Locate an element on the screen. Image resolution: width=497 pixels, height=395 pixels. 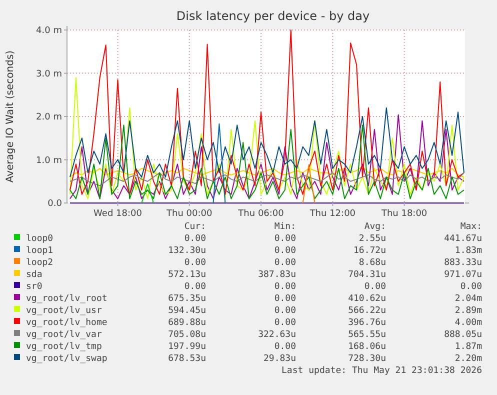
chart-title: Disk latency per device - by day is located at coordinates (273, 16).